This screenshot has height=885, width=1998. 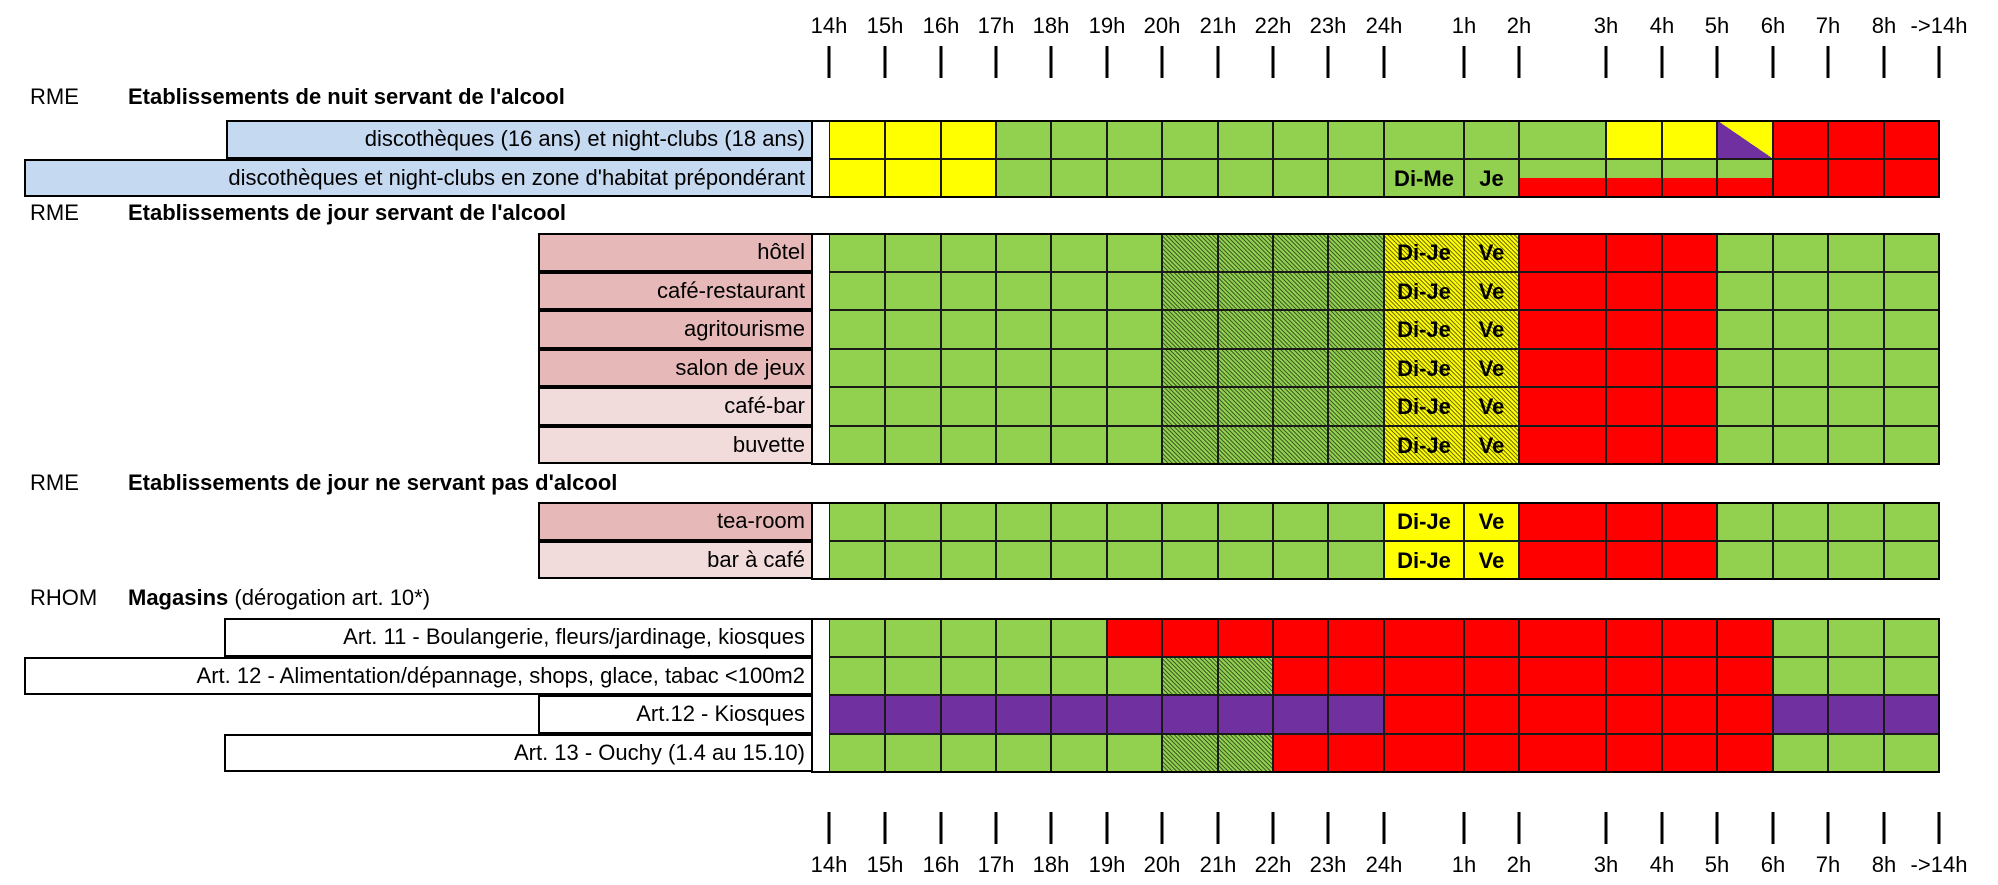 What do you see at coordinates (674, 406) in the screenshot?
I see `row-label: café-bar` at bounding box center [674, 406].